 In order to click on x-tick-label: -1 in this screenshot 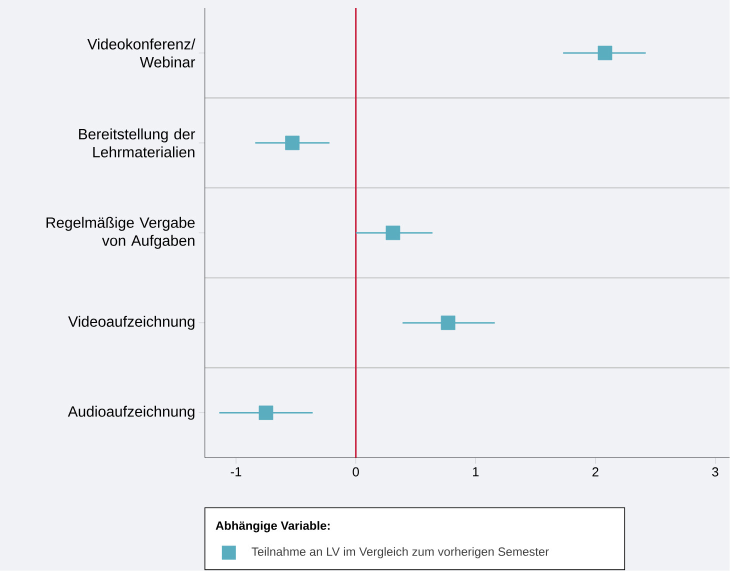, I will do `click(236, 471)`.